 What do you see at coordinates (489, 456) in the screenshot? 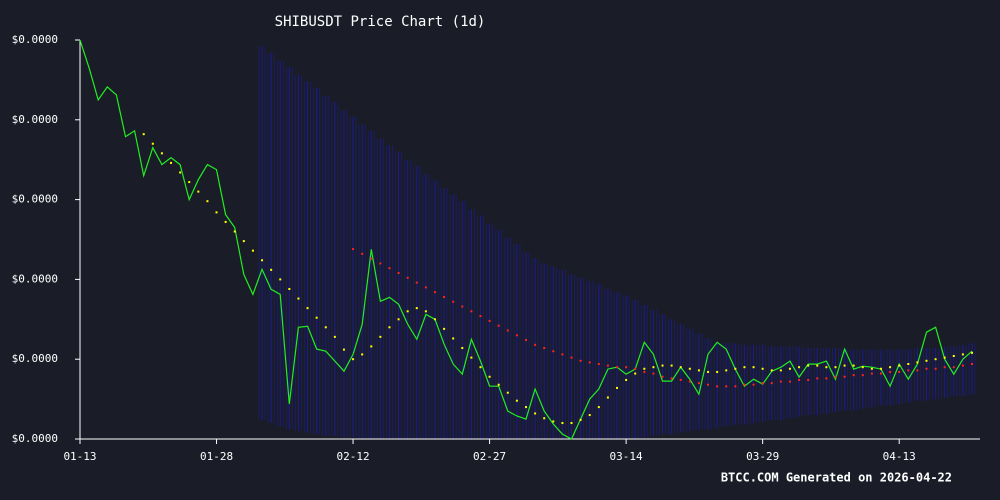
I see `x-tick-label: 02-27` at bounding box center [489, 456].